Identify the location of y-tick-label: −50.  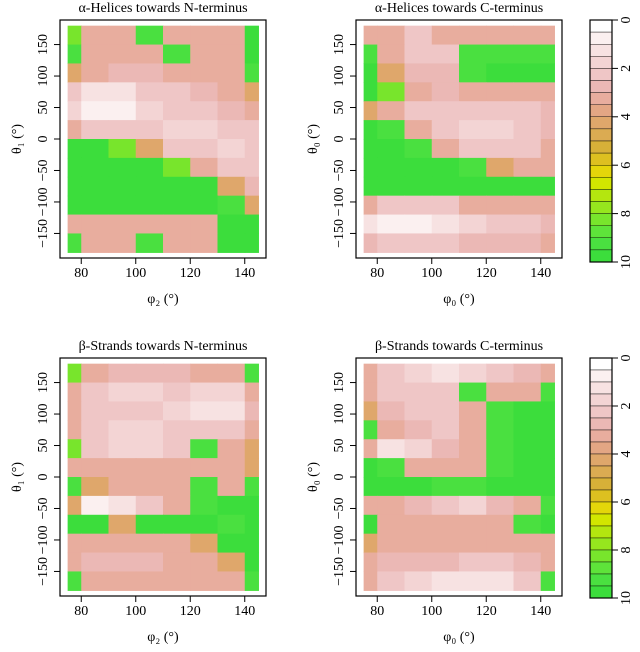
(339, 171).